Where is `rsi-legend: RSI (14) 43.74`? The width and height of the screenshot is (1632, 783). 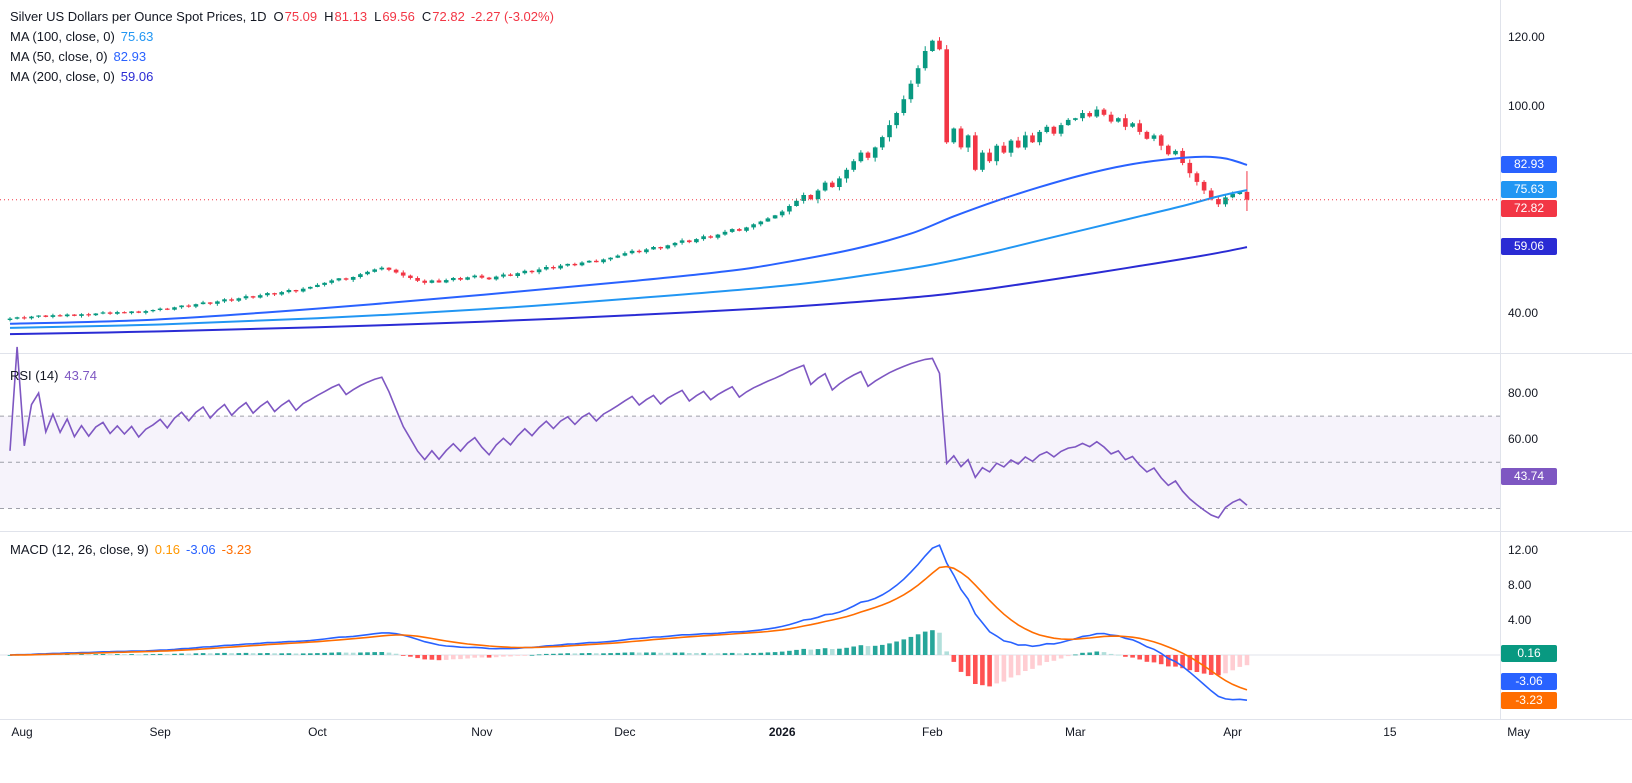 rsi-legend: RSI (14) 43.74 is located at coordinates (53, 376).